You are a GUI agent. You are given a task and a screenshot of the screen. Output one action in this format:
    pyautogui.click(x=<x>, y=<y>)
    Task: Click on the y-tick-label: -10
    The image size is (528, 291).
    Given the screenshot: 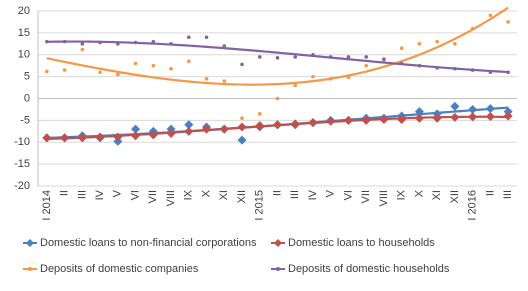 What is the action you would take?
    pyautogui.click(x=22, y=142)
    